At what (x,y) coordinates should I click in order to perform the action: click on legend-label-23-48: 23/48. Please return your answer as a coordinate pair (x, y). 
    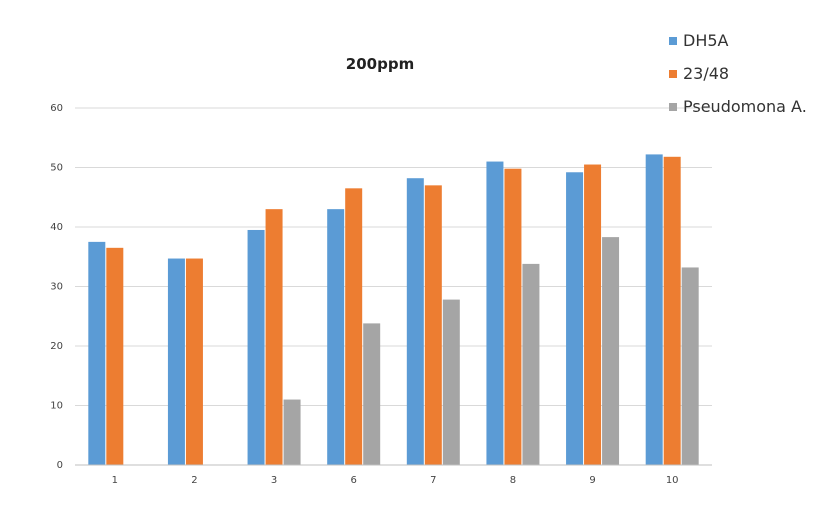
    Looking at the image, I should click on (706, 73).